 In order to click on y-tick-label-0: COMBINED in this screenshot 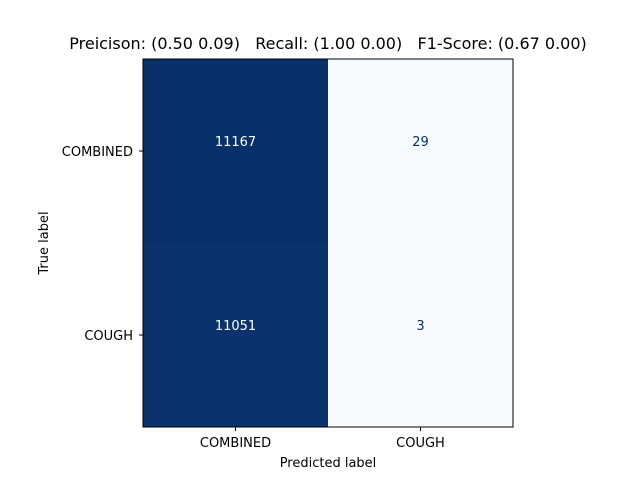, I will do `click(97, 152)`.